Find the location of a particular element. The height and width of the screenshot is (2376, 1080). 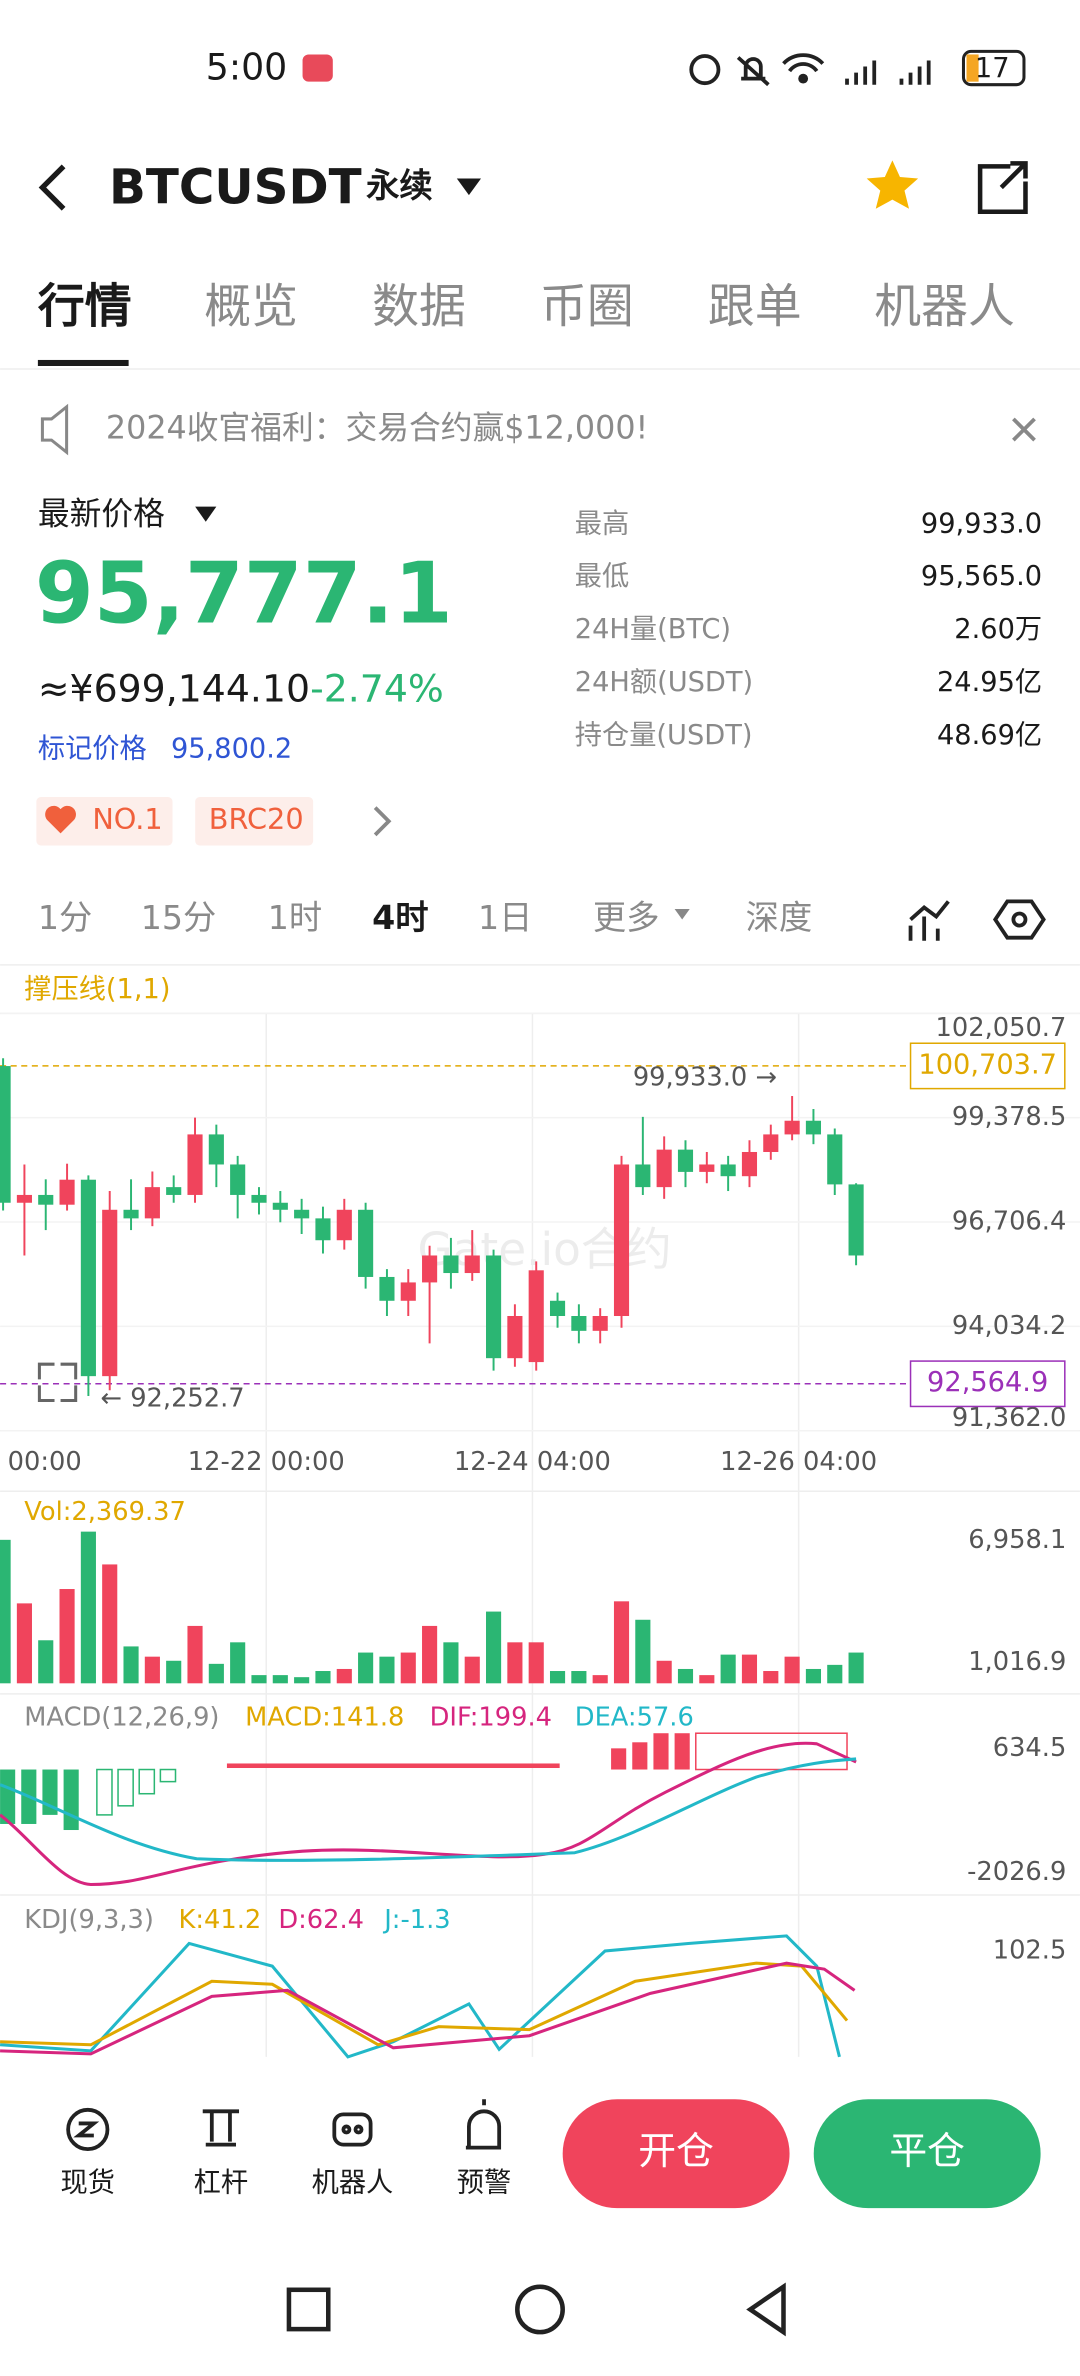

nav-item: 预警 is located at coordinates (484, 2182).